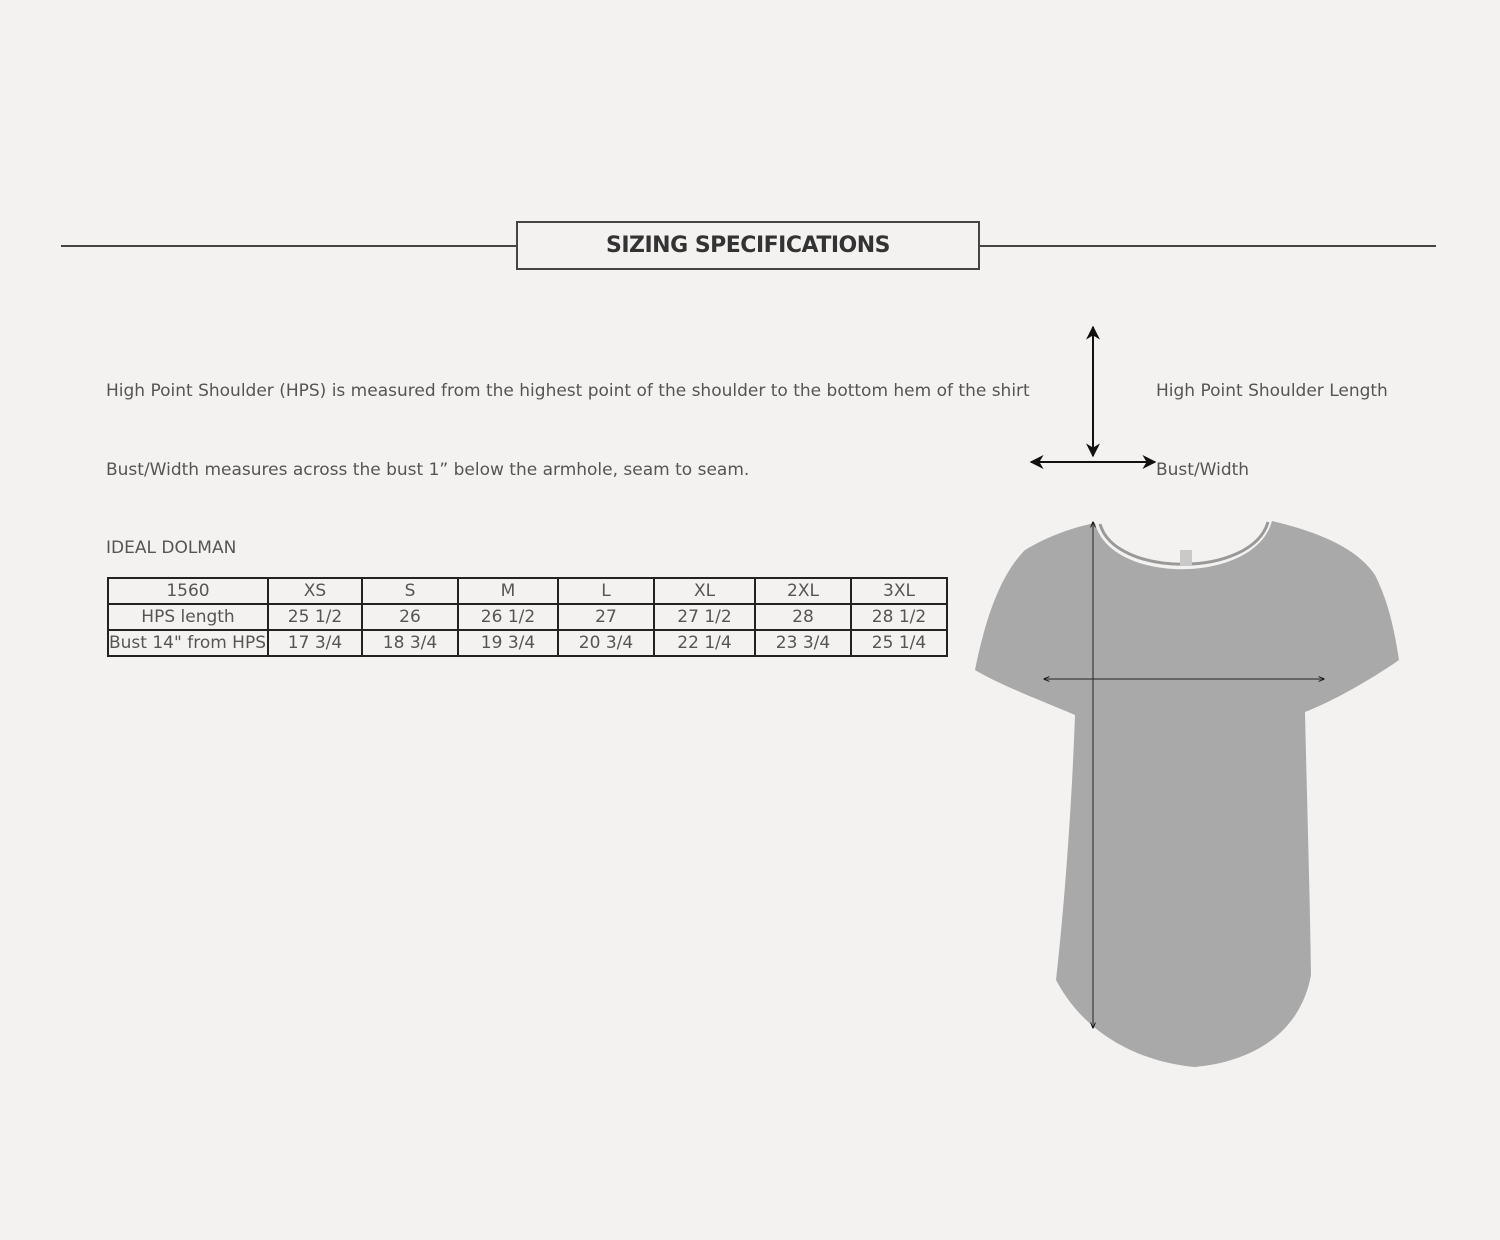 This screenshot has width=1500, height=1240. What do you see at coordinates (803, 591) in the screenshot?
I see `header-cell: 2XL` at bounding box center [803, 591].